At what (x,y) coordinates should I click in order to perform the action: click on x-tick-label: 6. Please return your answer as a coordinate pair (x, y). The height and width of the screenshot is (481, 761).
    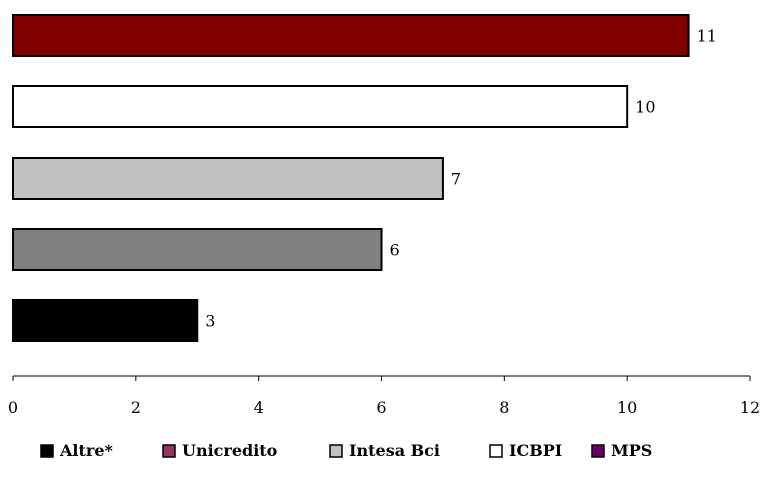
    Looking at the image, I should click on (381, 407).